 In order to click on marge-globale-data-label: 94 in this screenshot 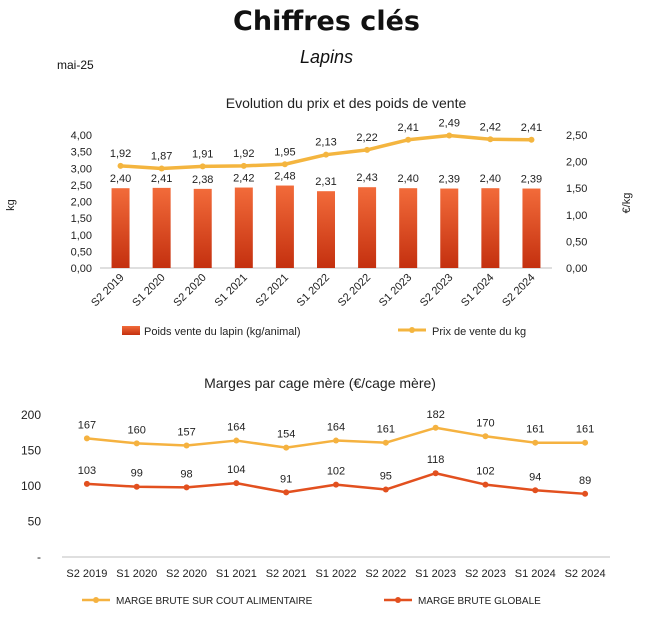, I will do `click(535, 477)`.